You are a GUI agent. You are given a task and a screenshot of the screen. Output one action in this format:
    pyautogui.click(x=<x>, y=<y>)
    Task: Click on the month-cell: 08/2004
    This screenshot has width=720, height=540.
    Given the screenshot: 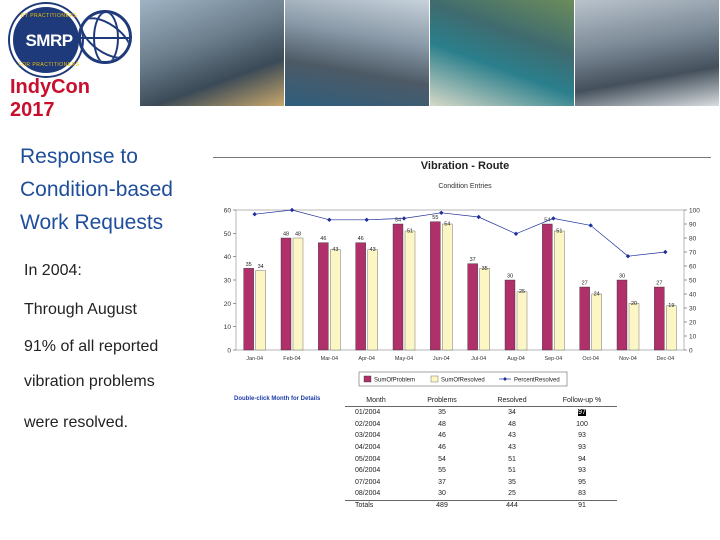 What is the action you would take?
    pyautogui.click(x=368, y=494)
    